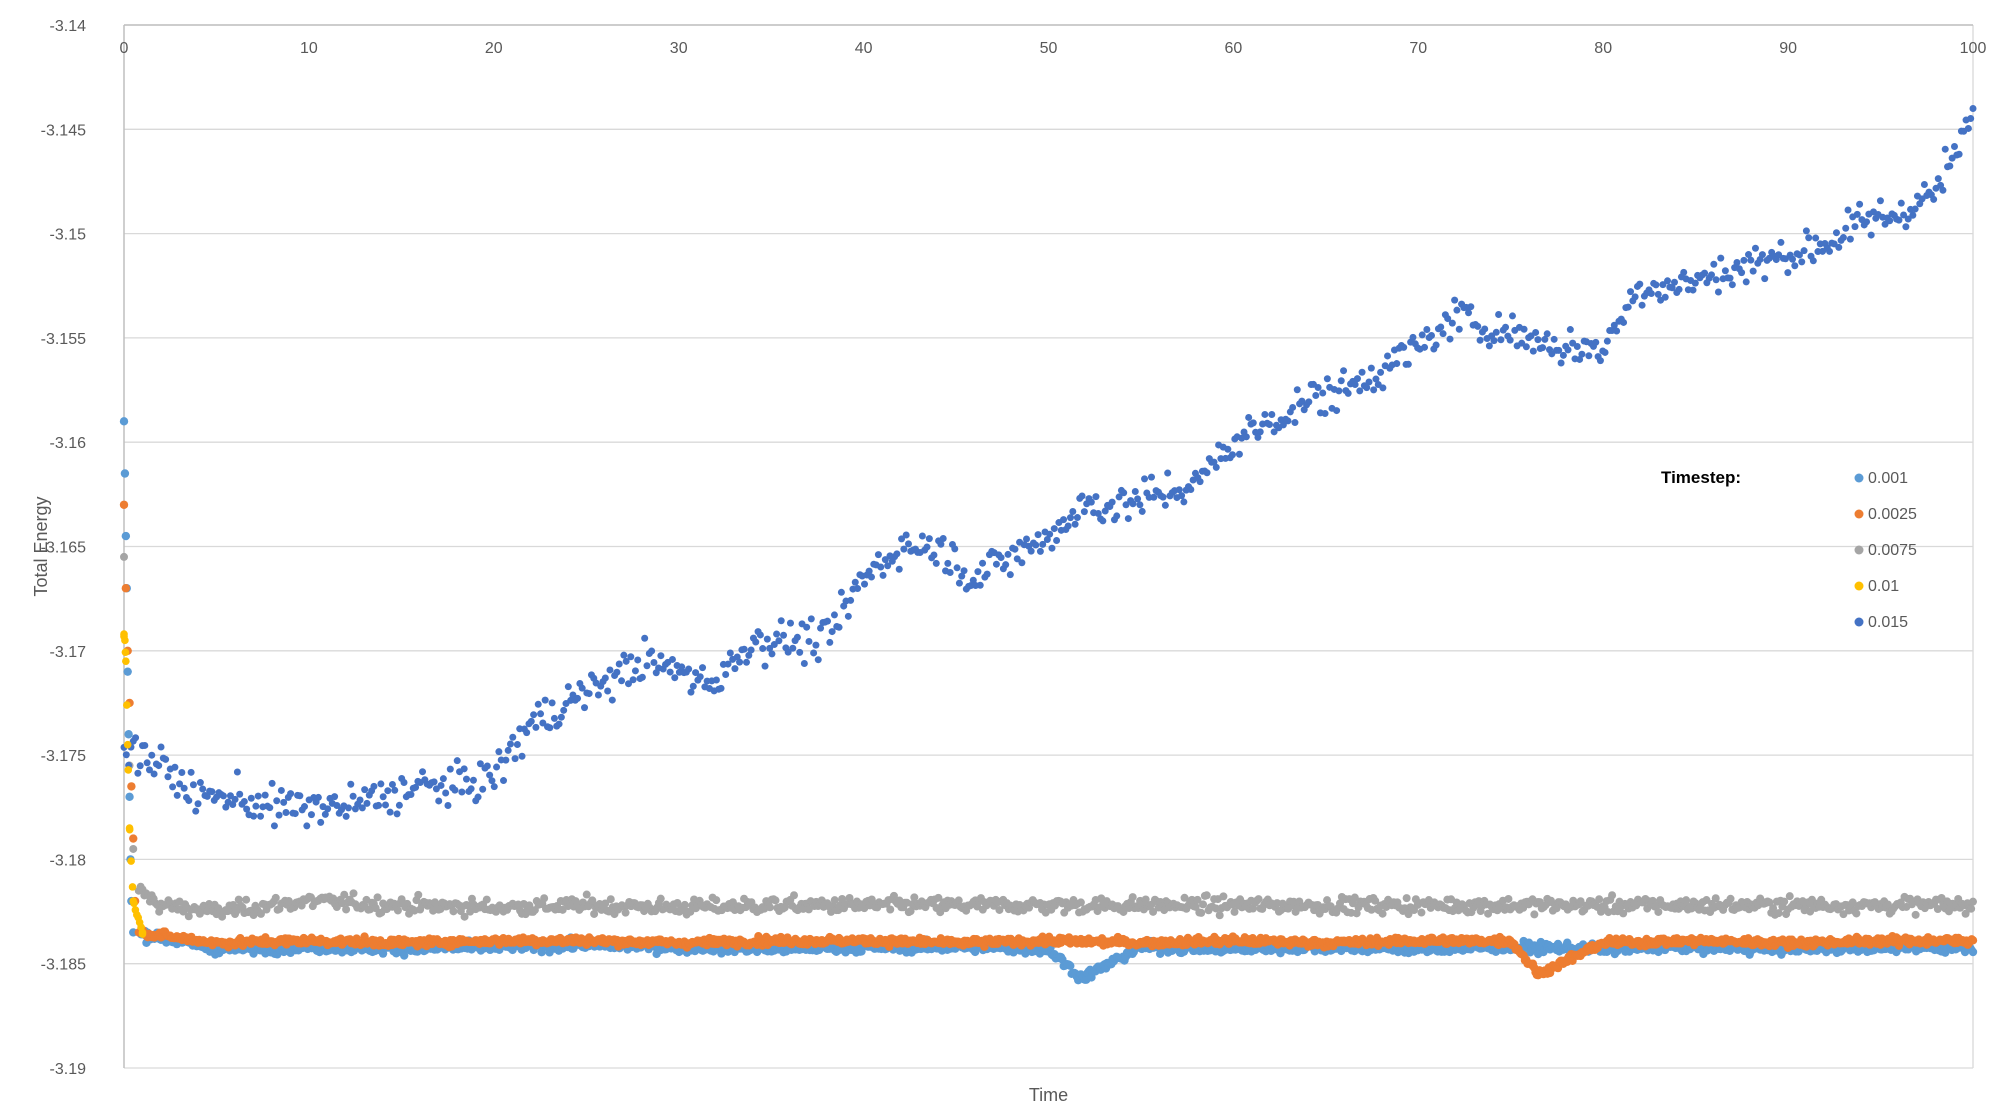 The height and width of the screenshot is (1118, 2000). Describe the element at coordinates (494, 48) in the screenshot. I see `x-tick-label: 20` at that location.